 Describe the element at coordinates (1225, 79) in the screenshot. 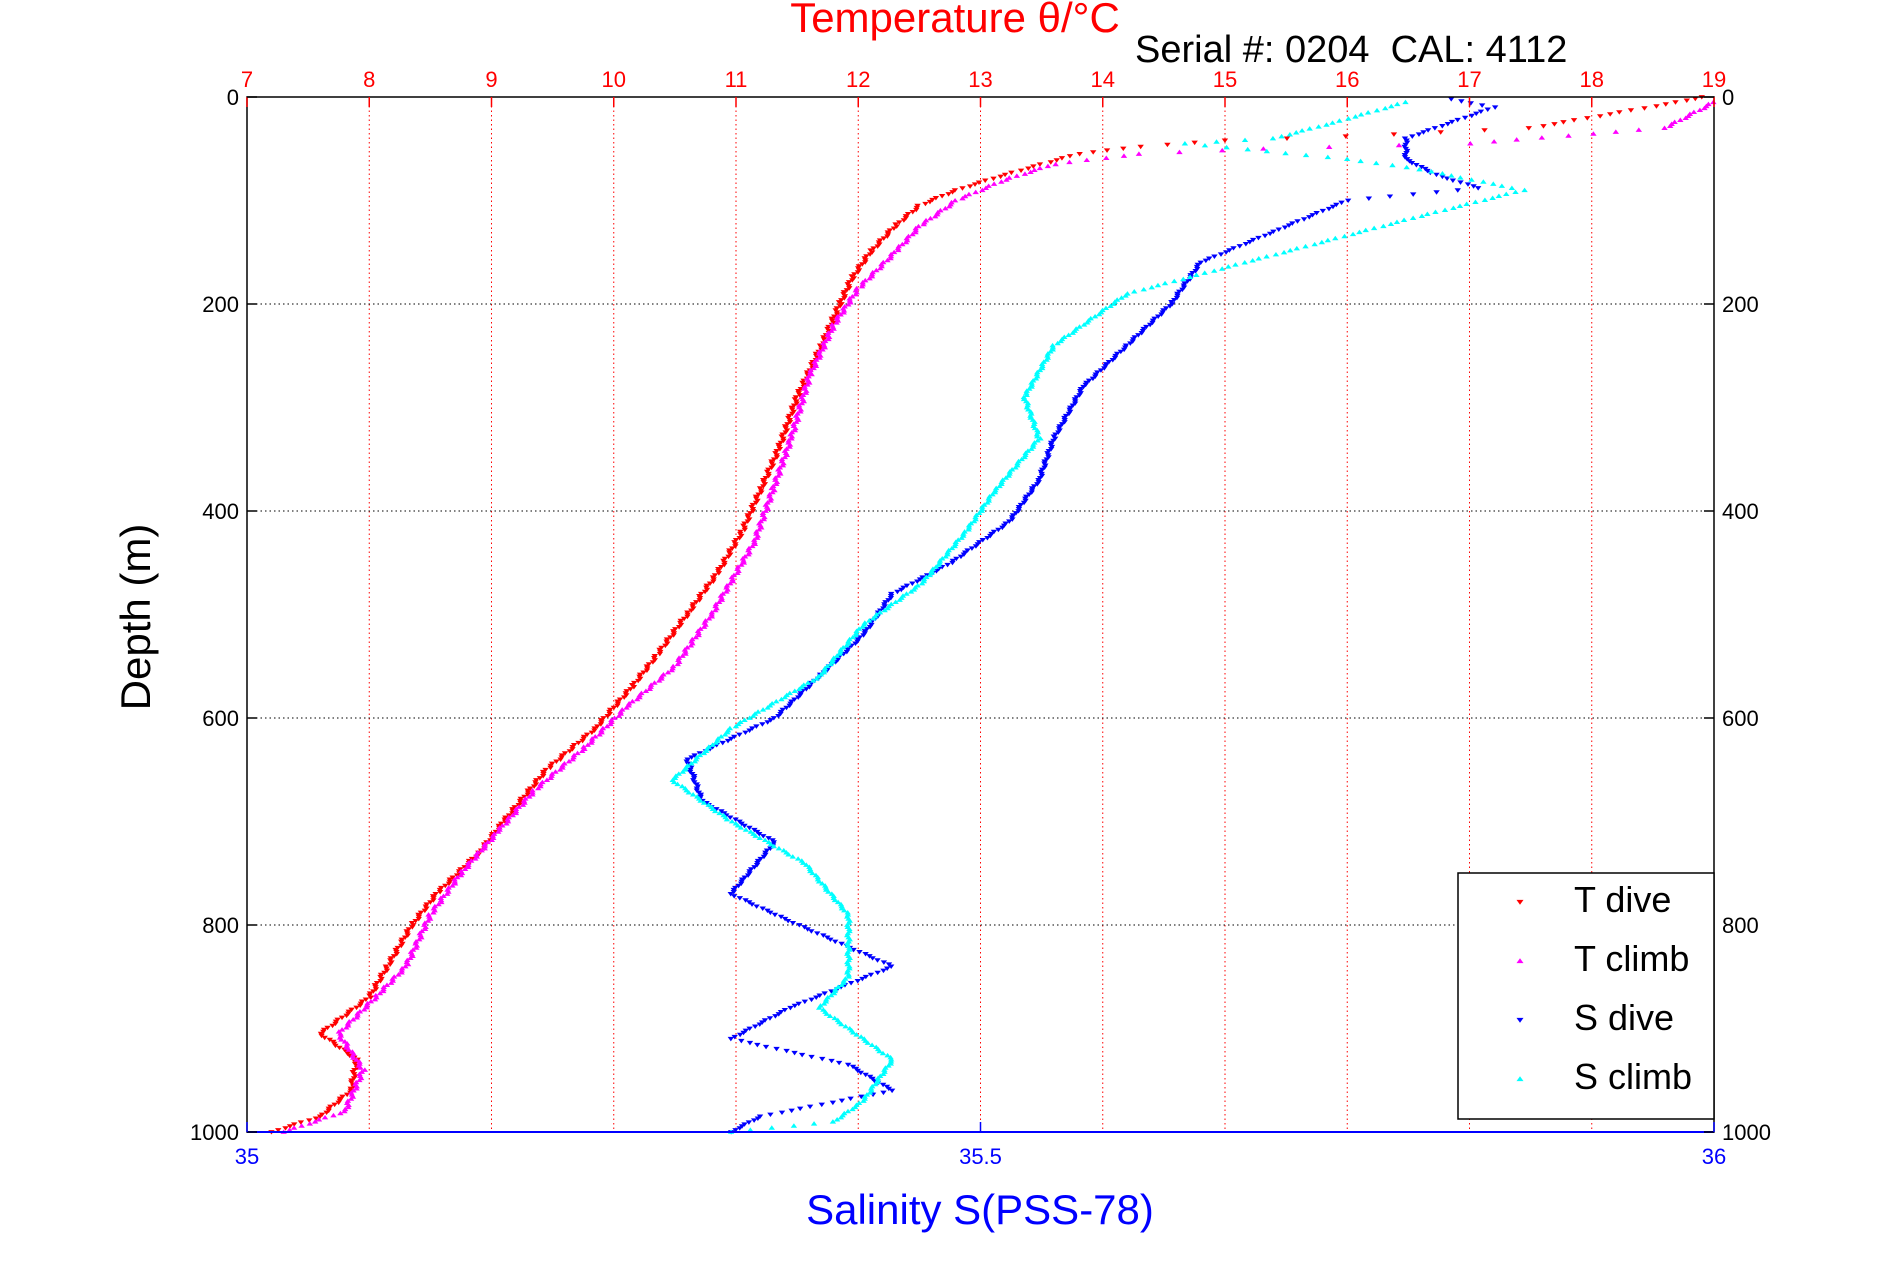

I see `temperature-tick-label: 15` at that location.